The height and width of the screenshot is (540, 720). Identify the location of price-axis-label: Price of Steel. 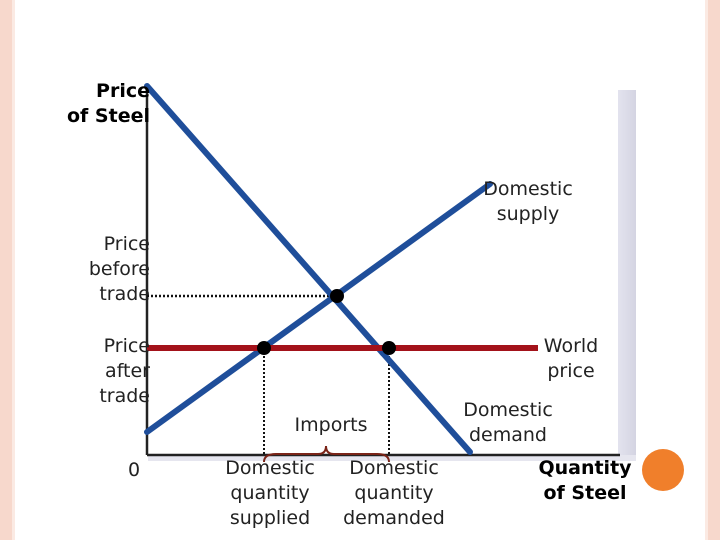
(100, 104).